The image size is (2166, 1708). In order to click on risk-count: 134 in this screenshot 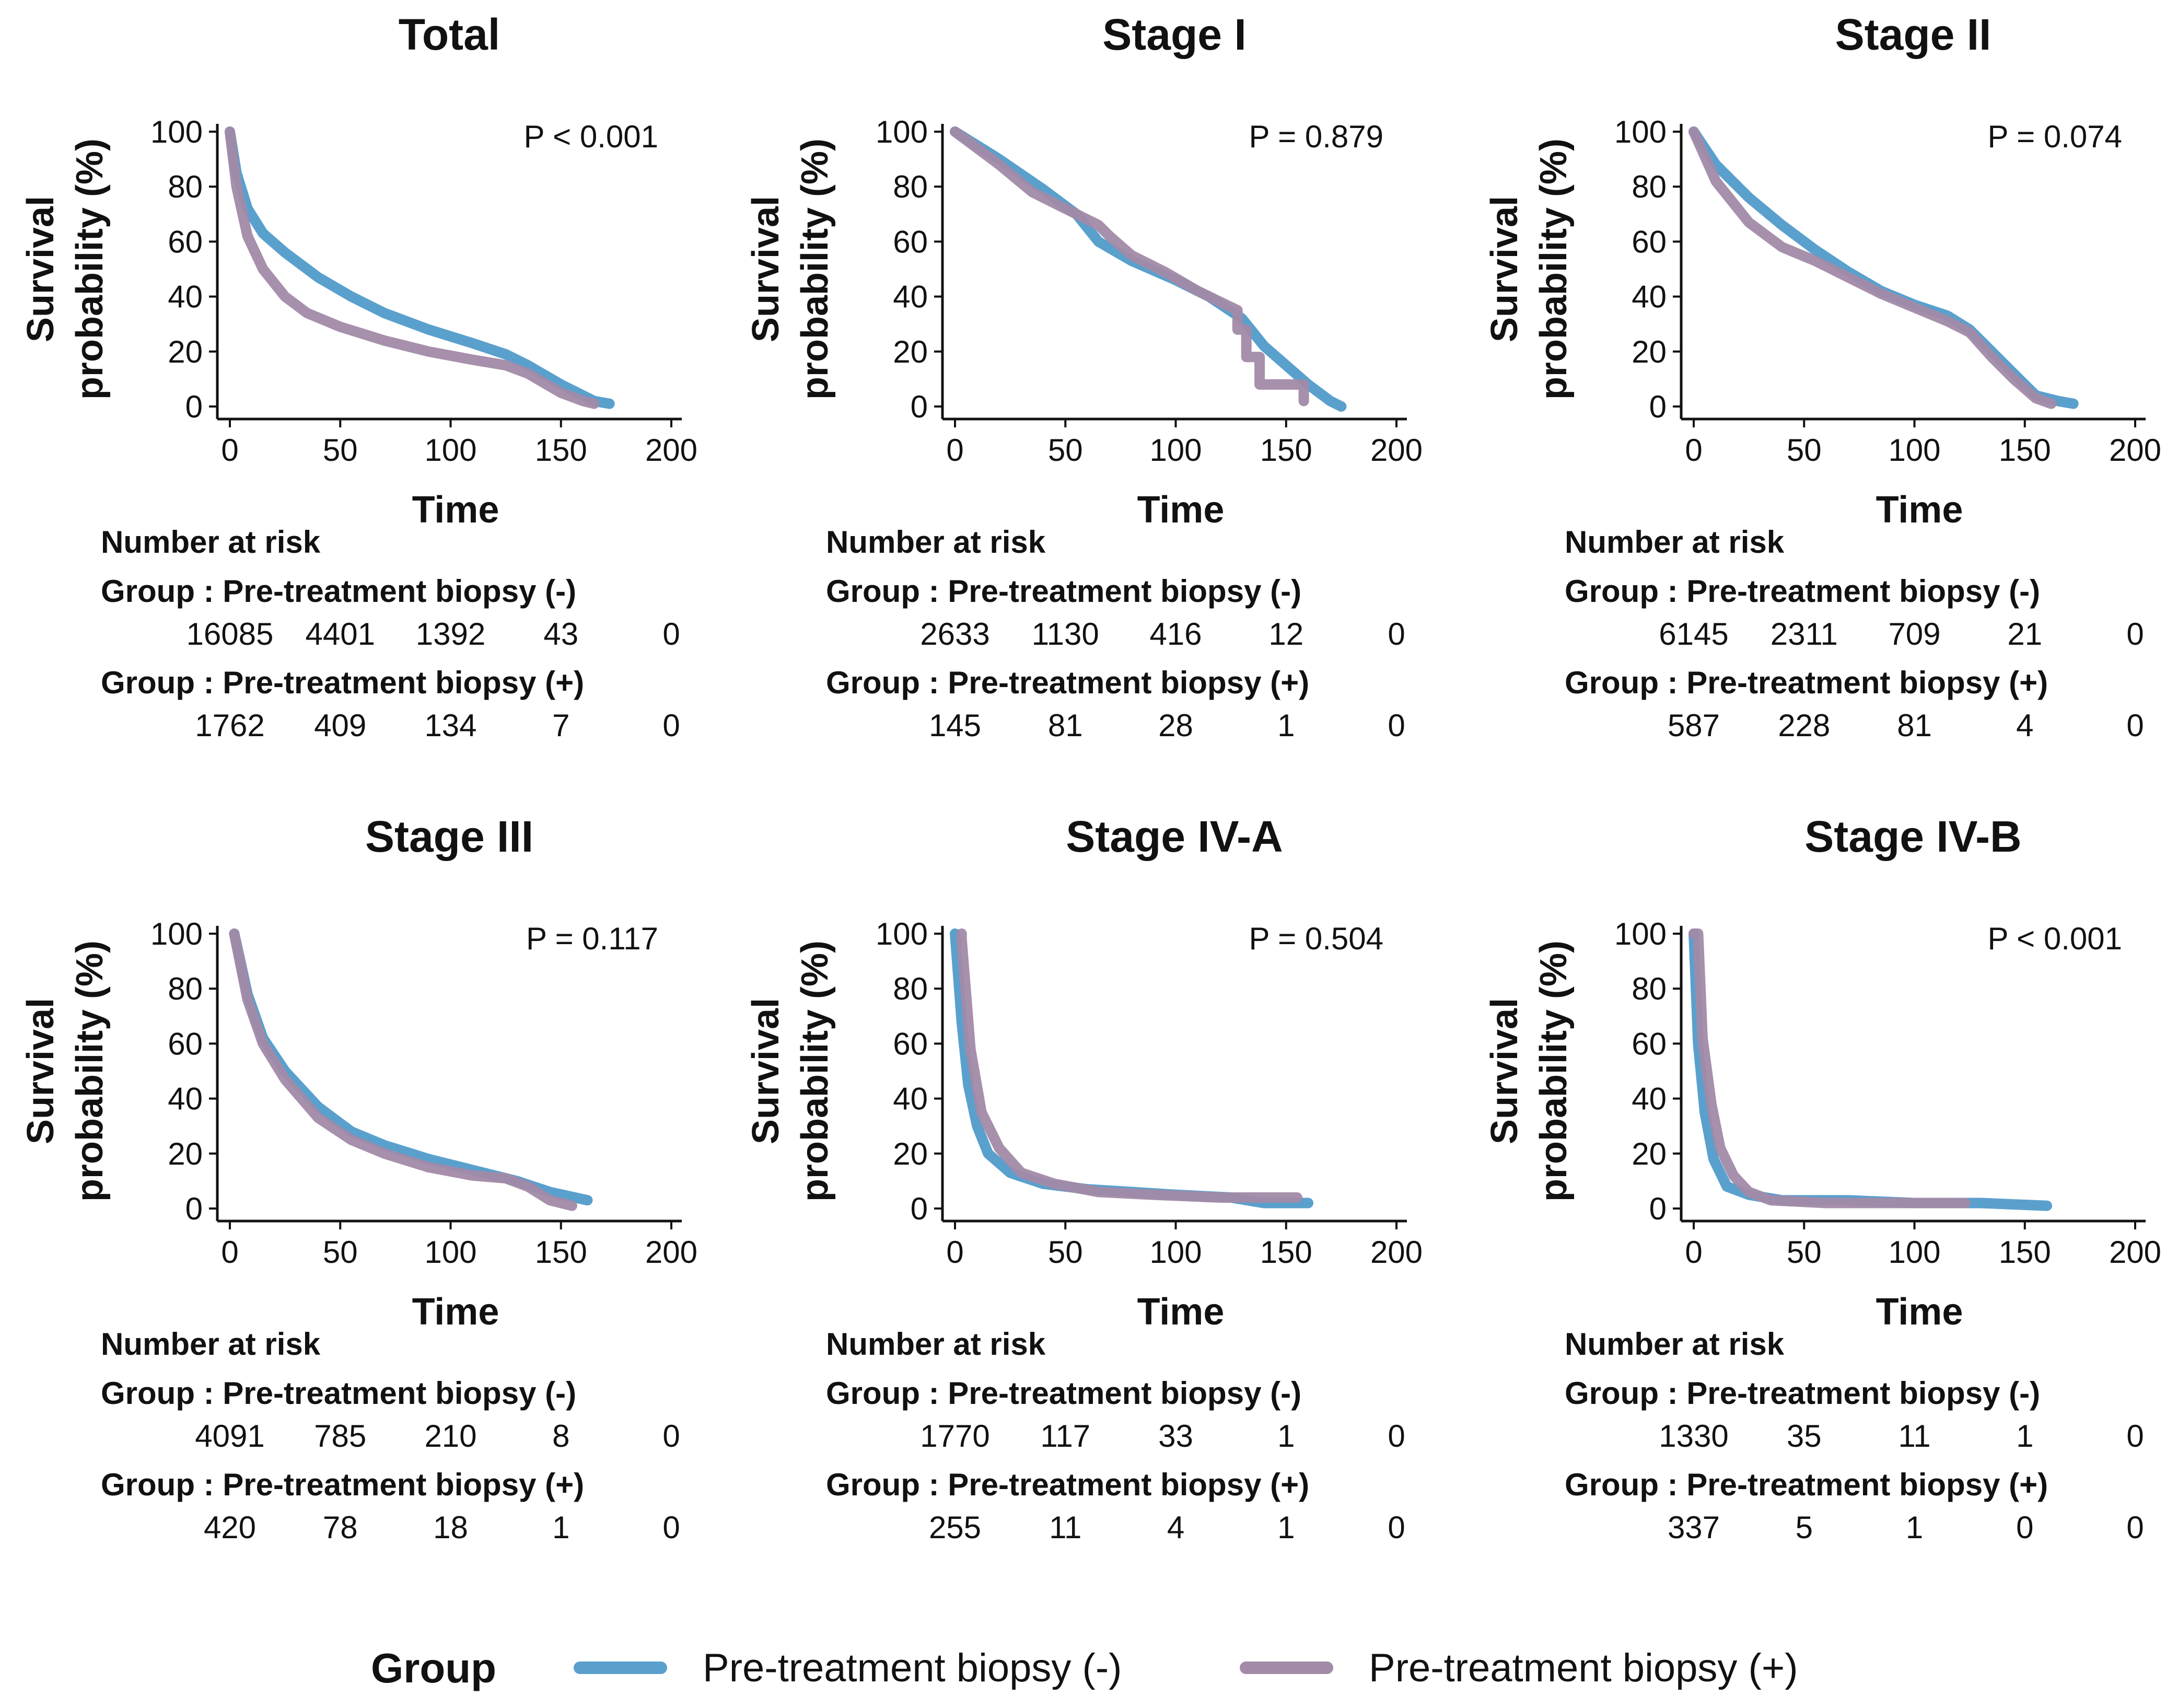, I will do `click(450, 725)`.